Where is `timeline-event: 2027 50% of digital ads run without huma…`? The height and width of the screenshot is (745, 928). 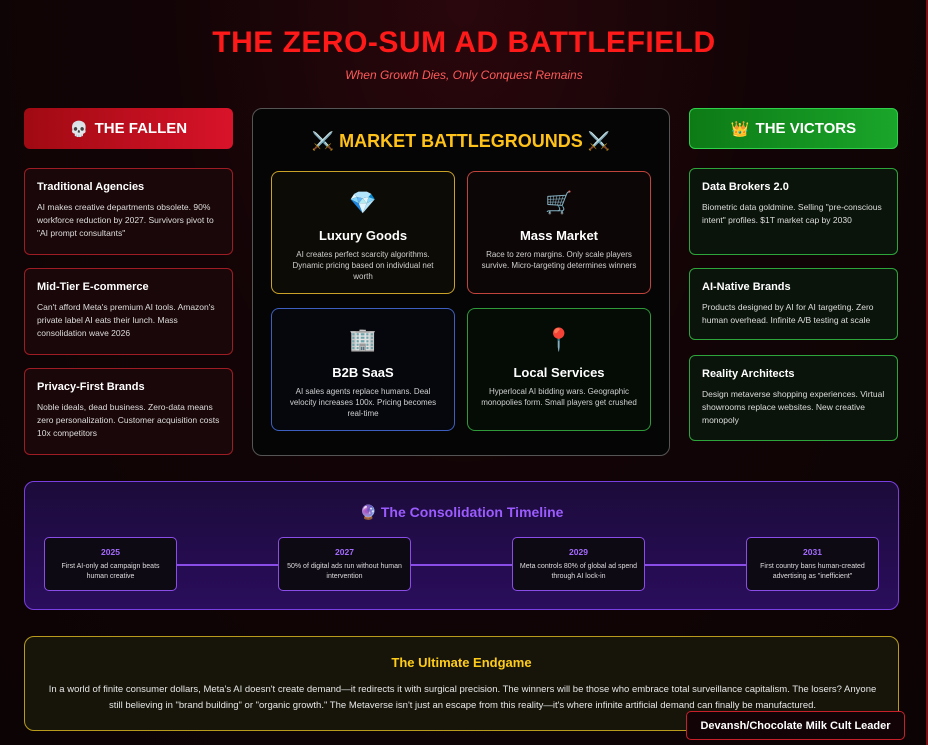 timeline-event: 2027 50% of digital ads run without huma… is located at coordinates (344, 564).